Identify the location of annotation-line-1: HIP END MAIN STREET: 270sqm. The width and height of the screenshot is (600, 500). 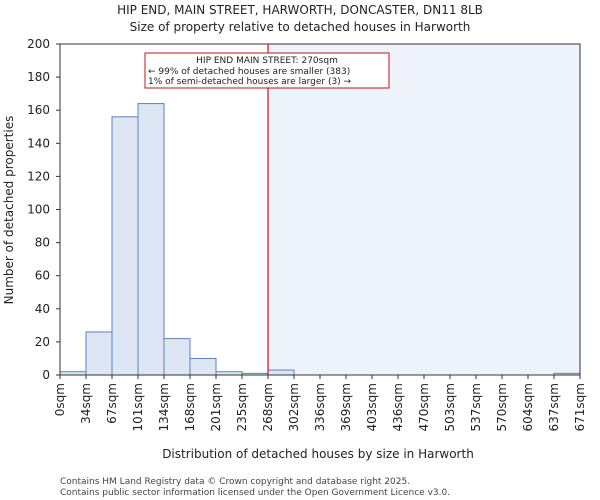
(267, 61).